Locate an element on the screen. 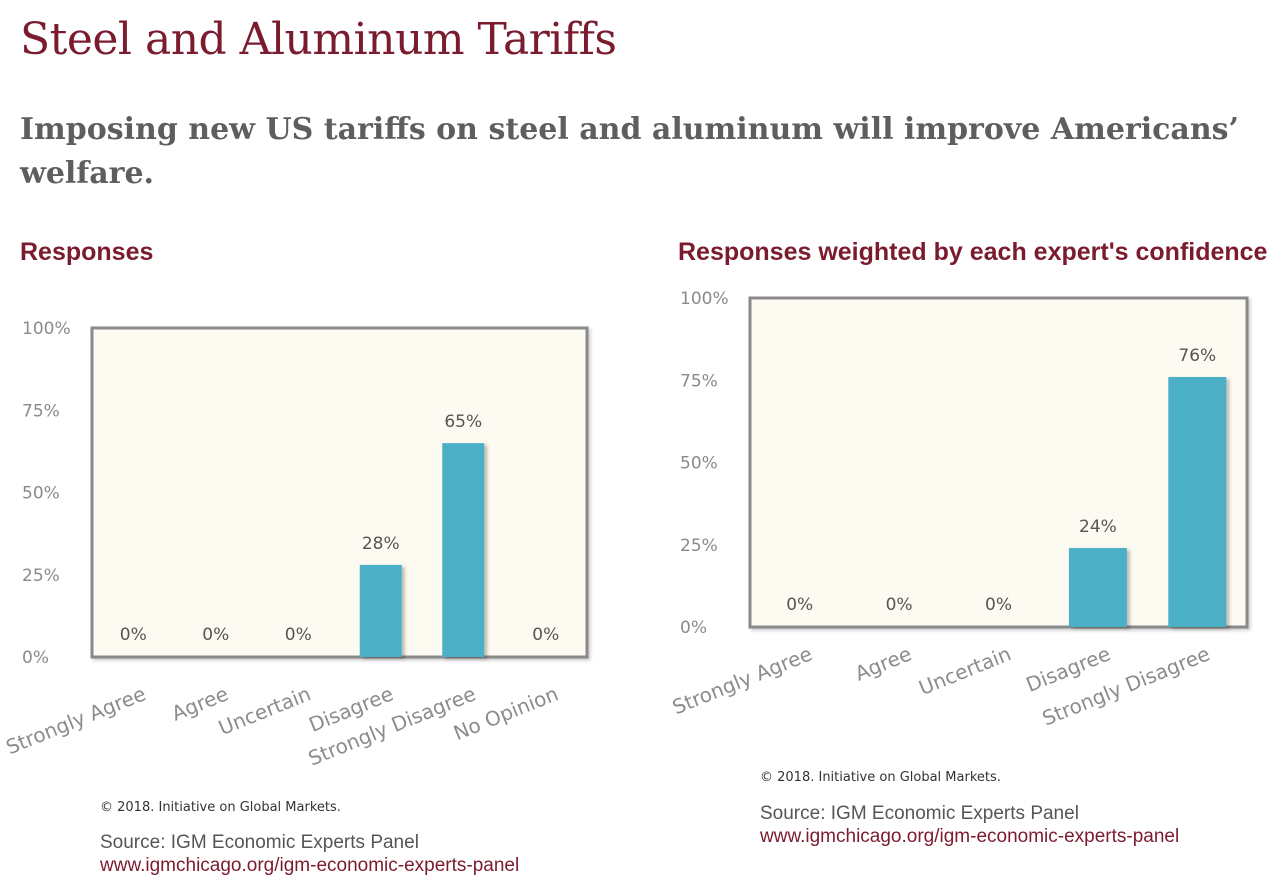 The width and height of the screenshot is (1280, 883). copyright-note-weighted: © 2018. Initiative on Global Markets. is located at coordinates (880, 777).